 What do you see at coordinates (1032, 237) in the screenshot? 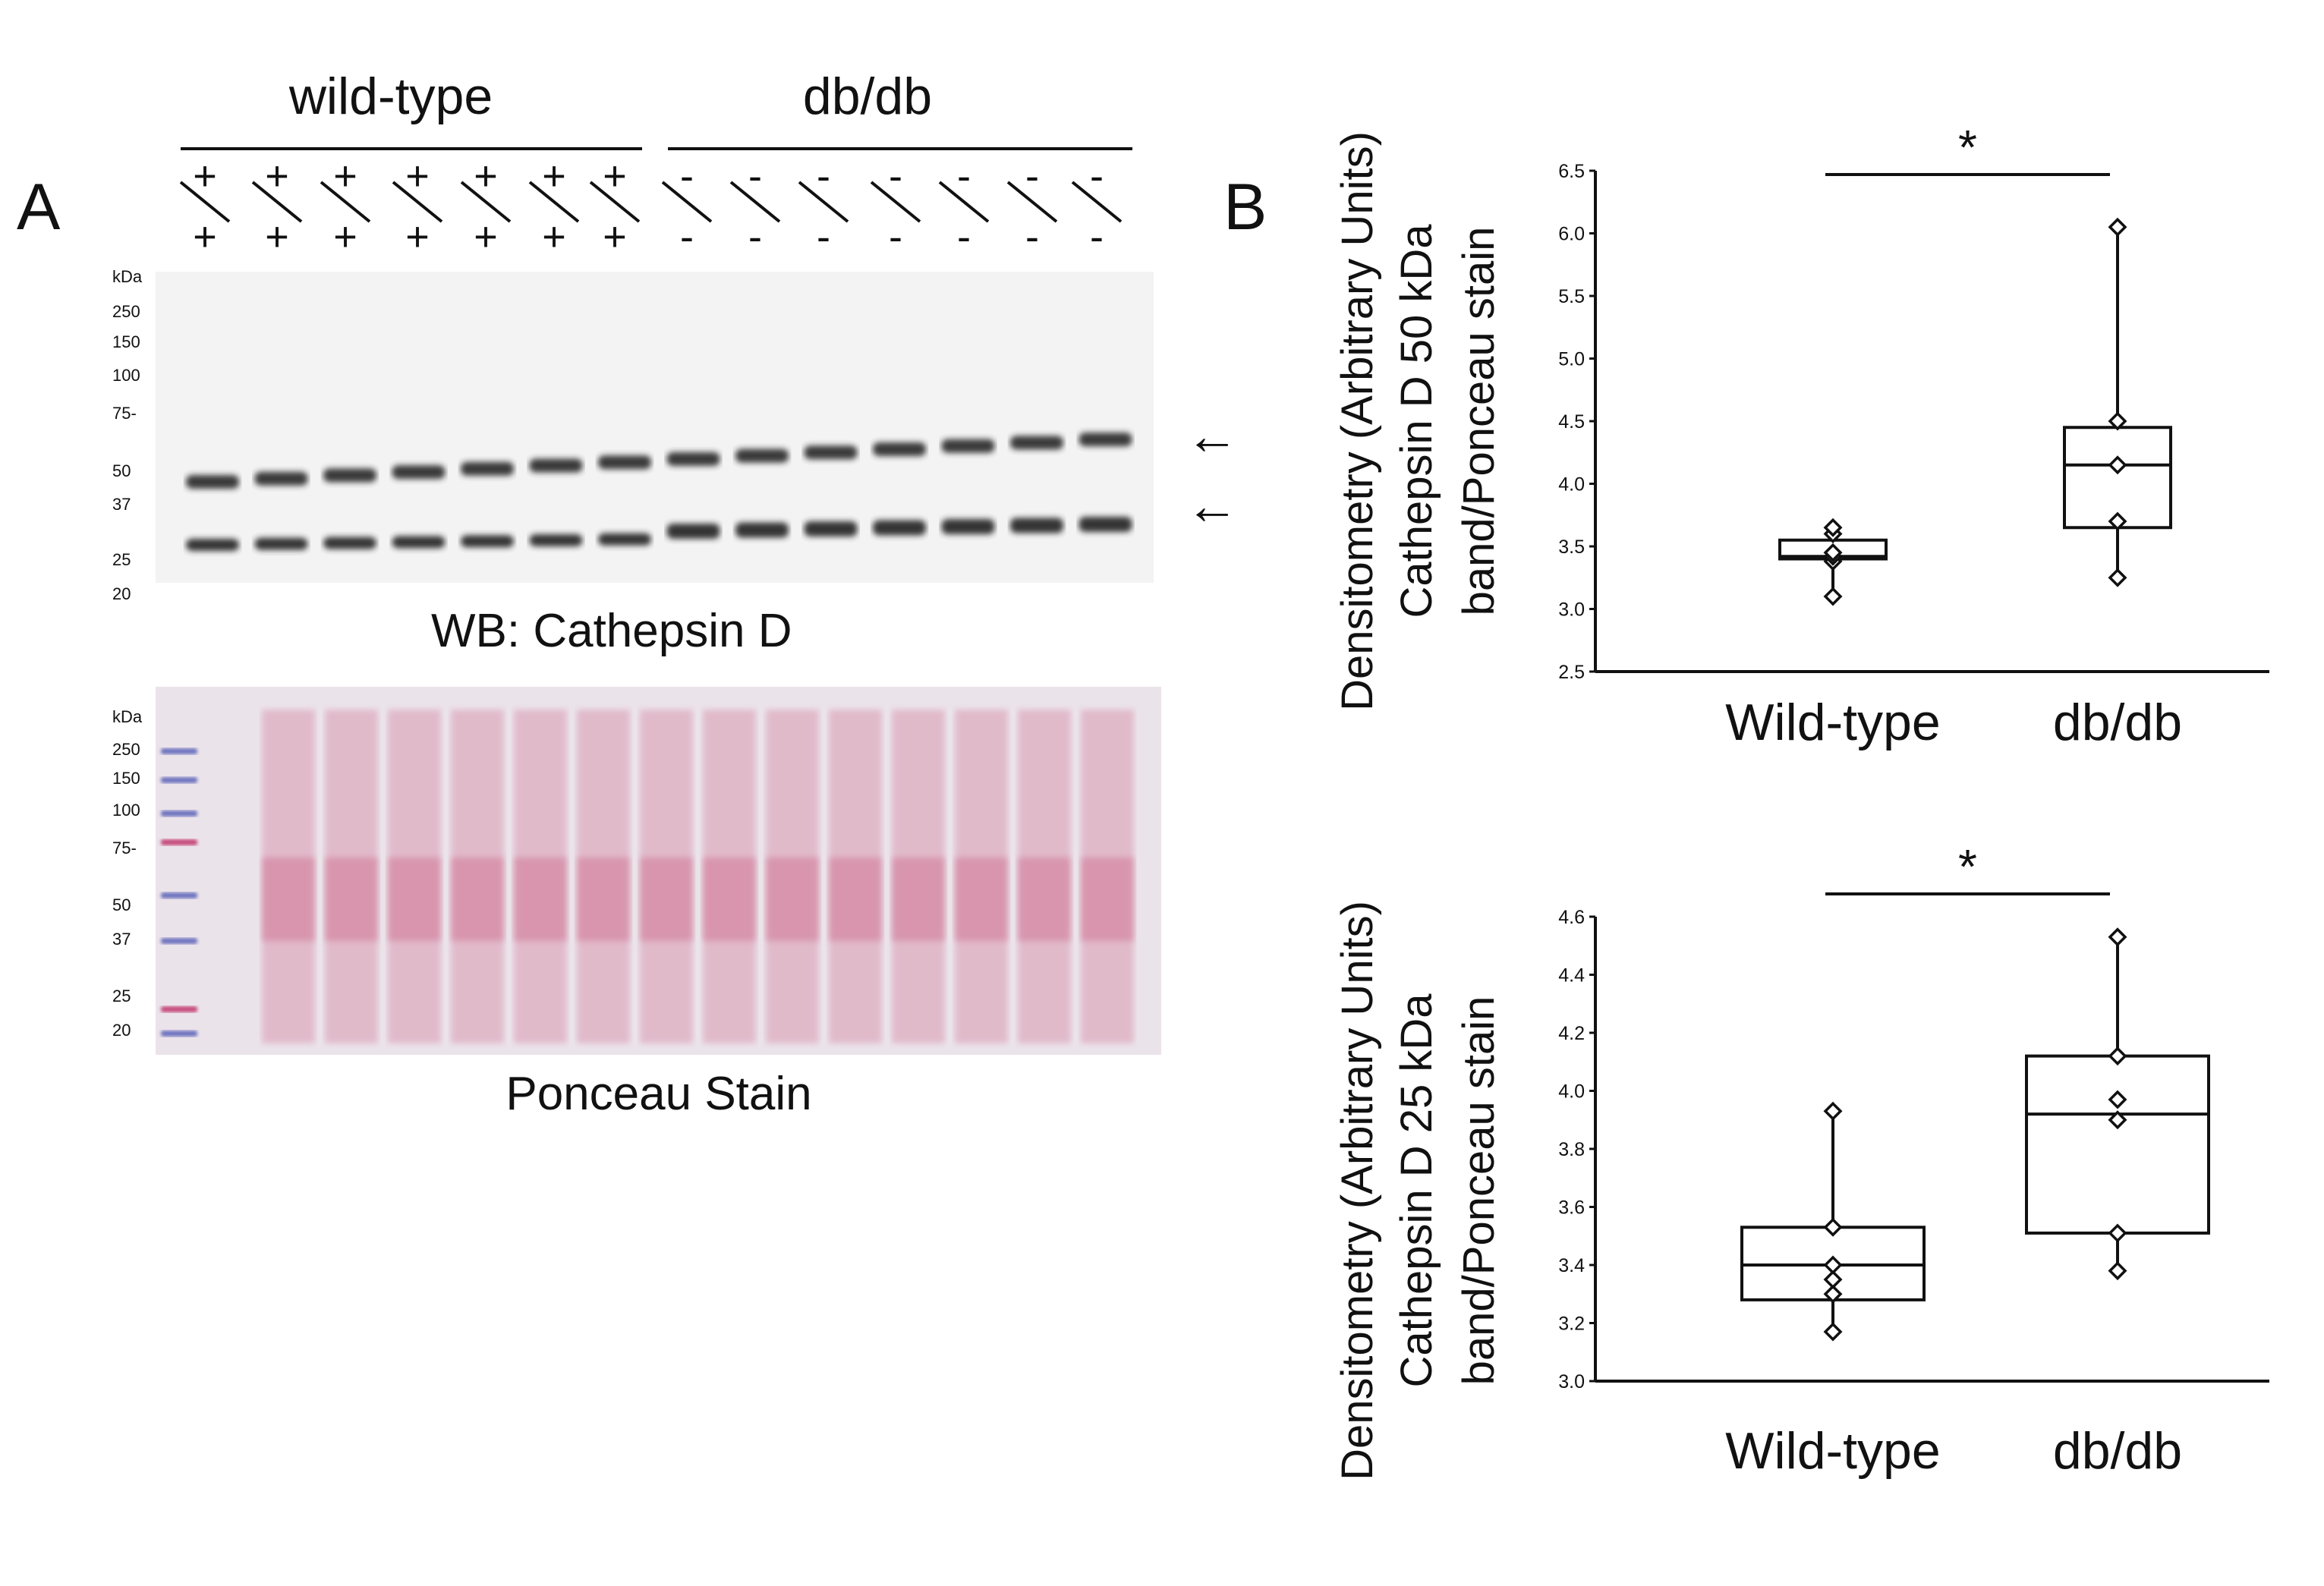
I see `genotype-bottom-db-6: -` at bounding box center [1032, 237].